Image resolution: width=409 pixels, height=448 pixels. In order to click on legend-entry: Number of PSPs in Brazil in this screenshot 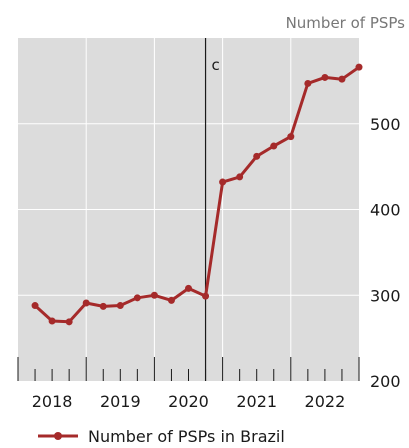, I will do `click(186, 436)`.